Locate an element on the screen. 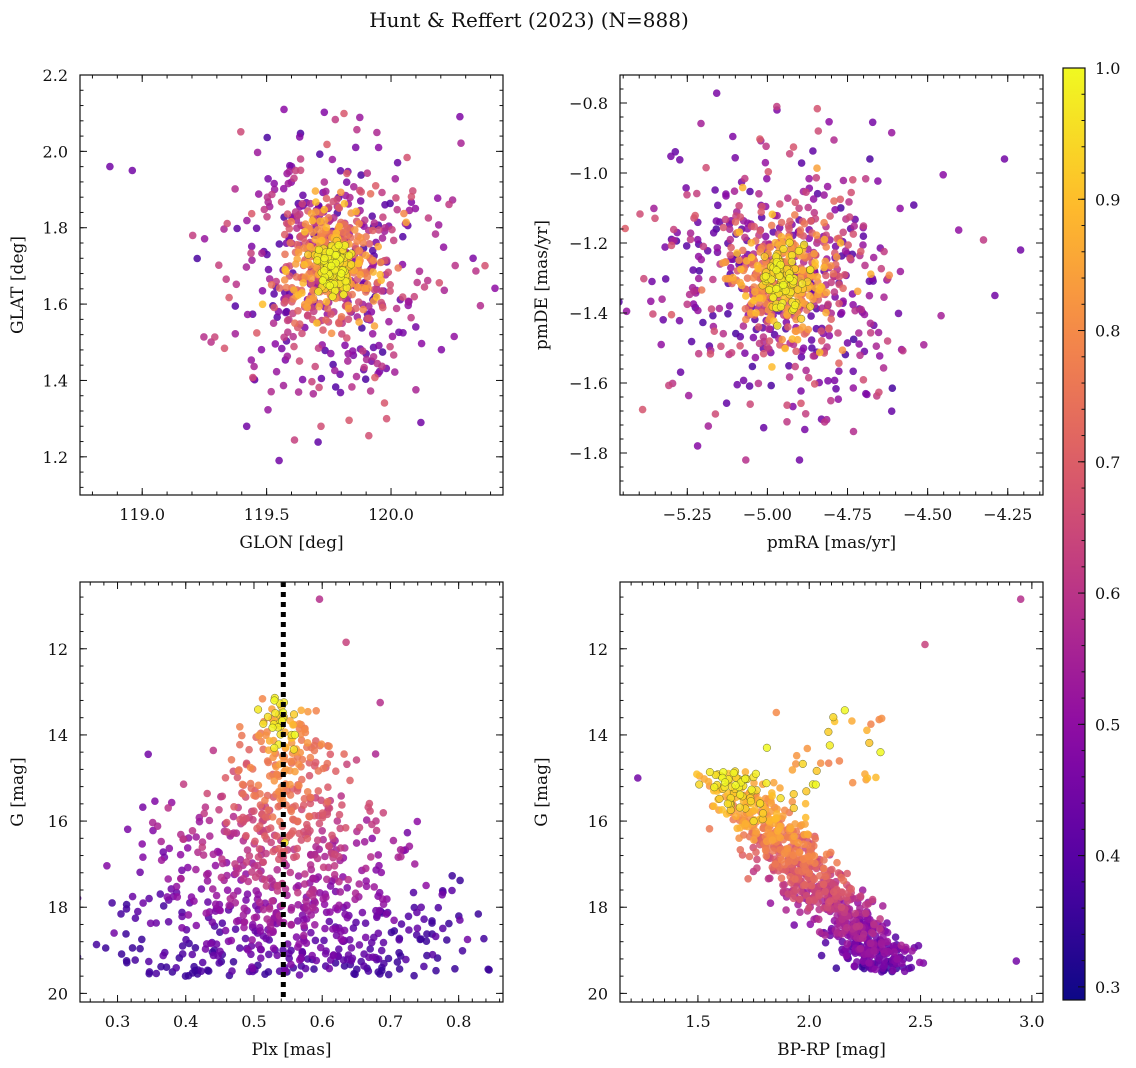  y-tick-label: −1.4 is located at coordinates (588, 313).